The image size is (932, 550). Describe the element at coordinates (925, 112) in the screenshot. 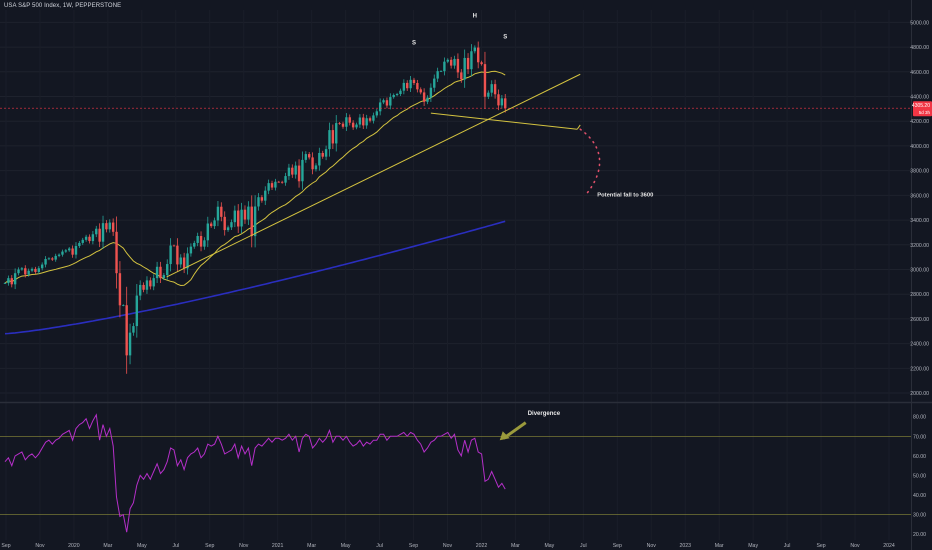

I see `last-price-countdown: 5d 3h` at that location.